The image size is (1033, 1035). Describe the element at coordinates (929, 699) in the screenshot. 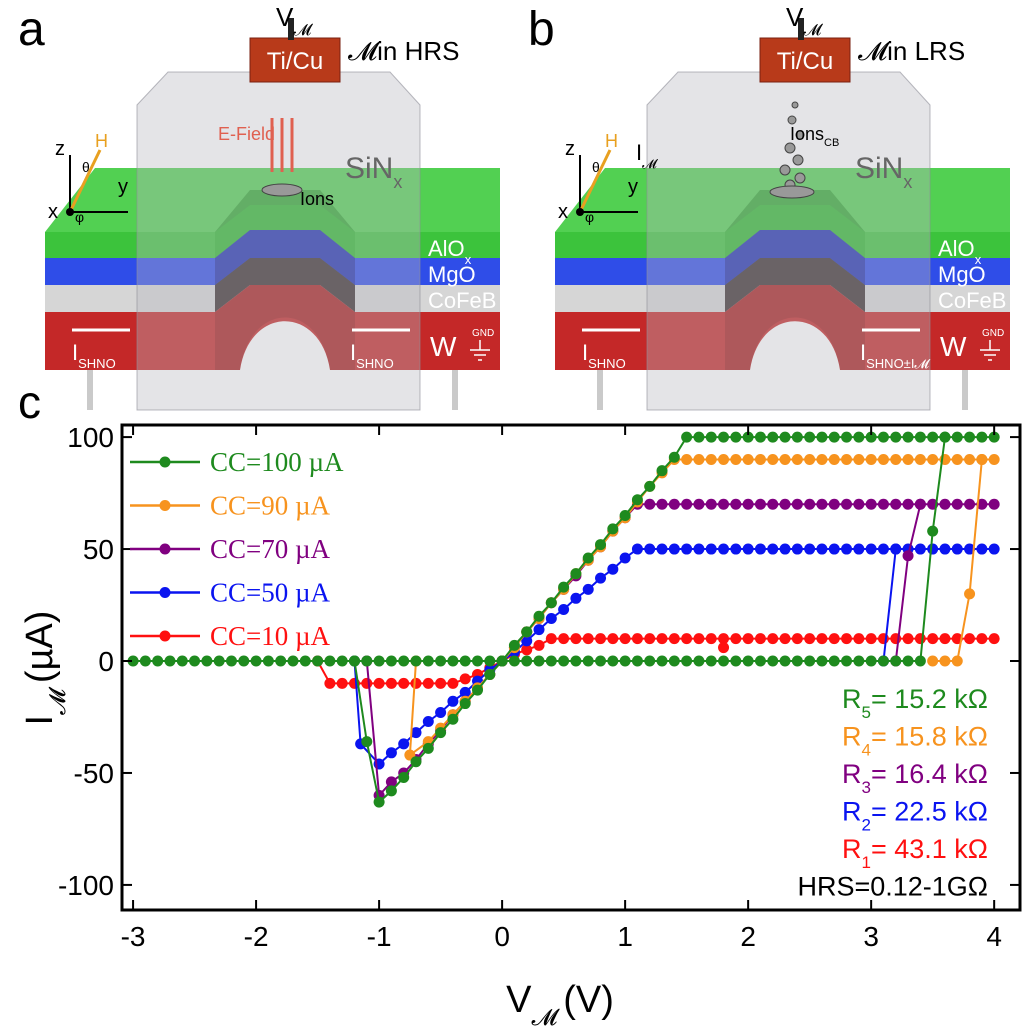

I see `annotation-text: = 15.2 kΩ` at that location.